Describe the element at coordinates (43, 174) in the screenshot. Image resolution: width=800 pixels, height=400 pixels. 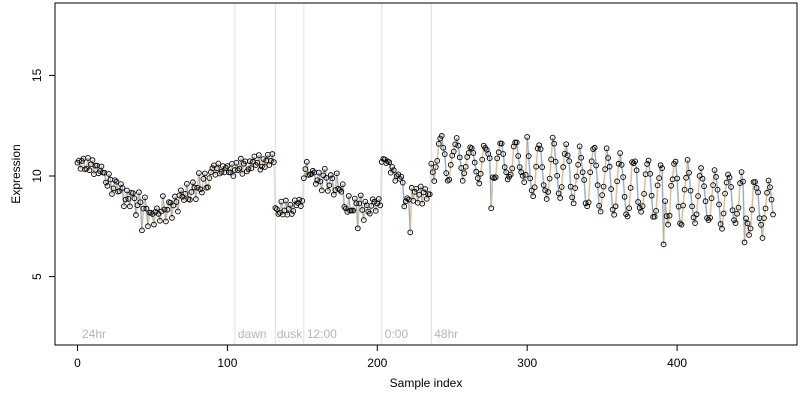
I see `y-axis: 5 10 15` at that location.